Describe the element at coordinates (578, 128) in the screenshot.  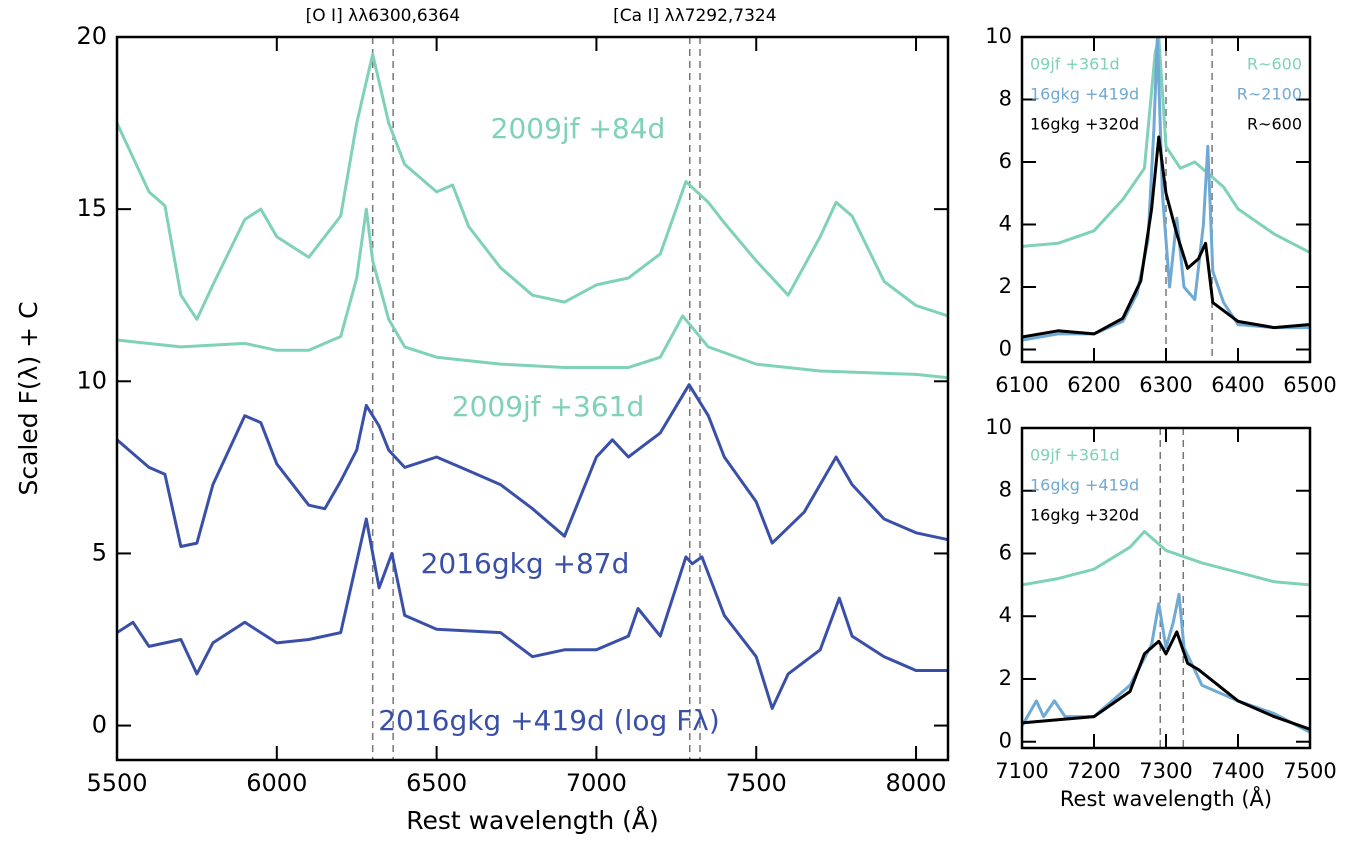
I see `series-label: 2009jf +84d` at that location.